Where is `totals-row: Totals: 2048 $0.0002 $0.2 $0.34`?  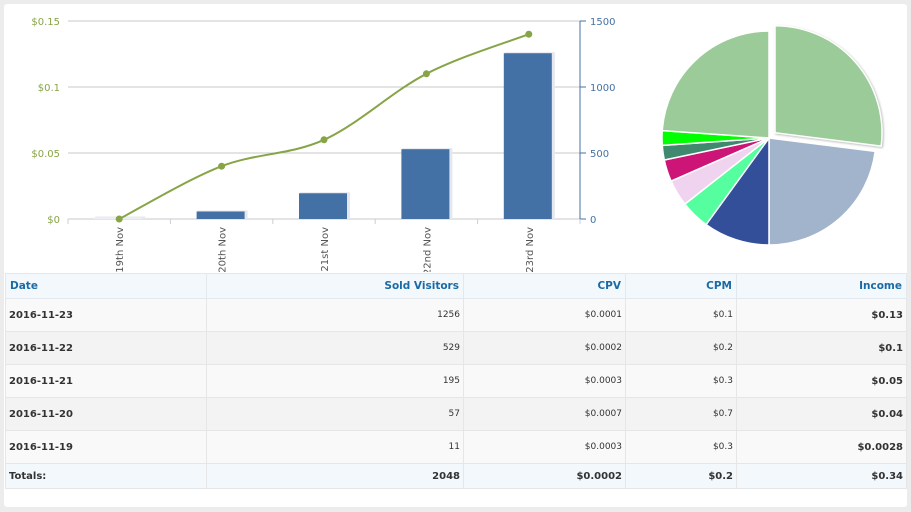 totals-row: Totals: 2048 $0.0002 $0.2 $0.34 is located at coordinates (456, 476).